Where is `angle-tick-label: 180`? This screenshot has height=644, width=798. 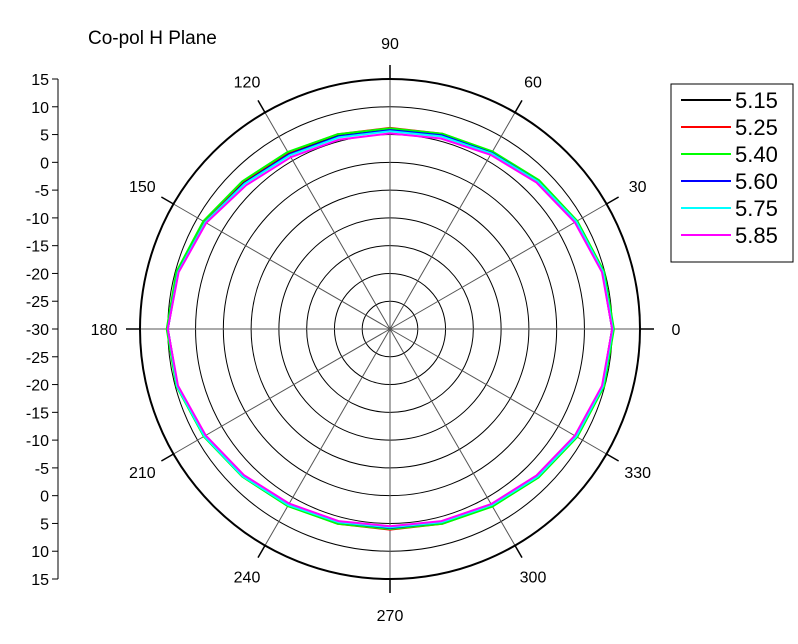 angle-tick-label: 180 is located at coordinates (104, 330).